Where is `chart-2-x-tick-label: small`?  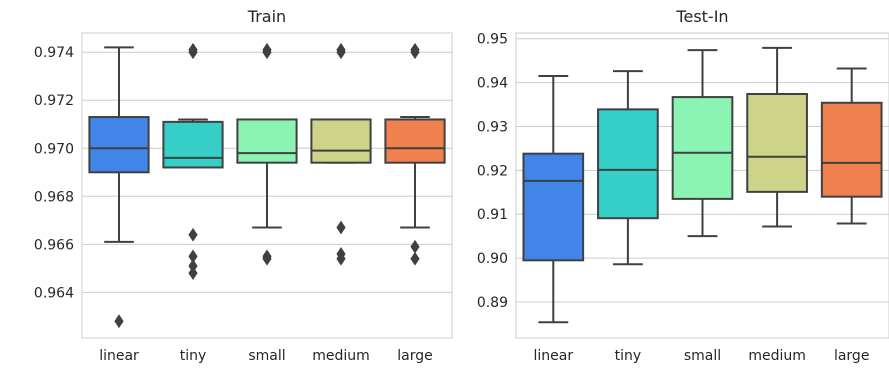
chart-2-x-tick-label: small is located at coordinates (702, 356).